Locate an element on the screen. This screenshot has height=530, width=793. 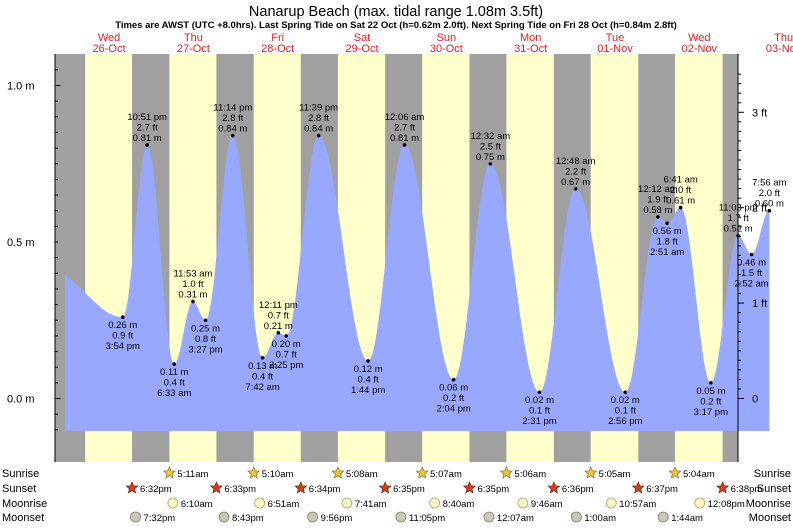
tide-label: 0.1 ft is located at coordinates (625, 411).